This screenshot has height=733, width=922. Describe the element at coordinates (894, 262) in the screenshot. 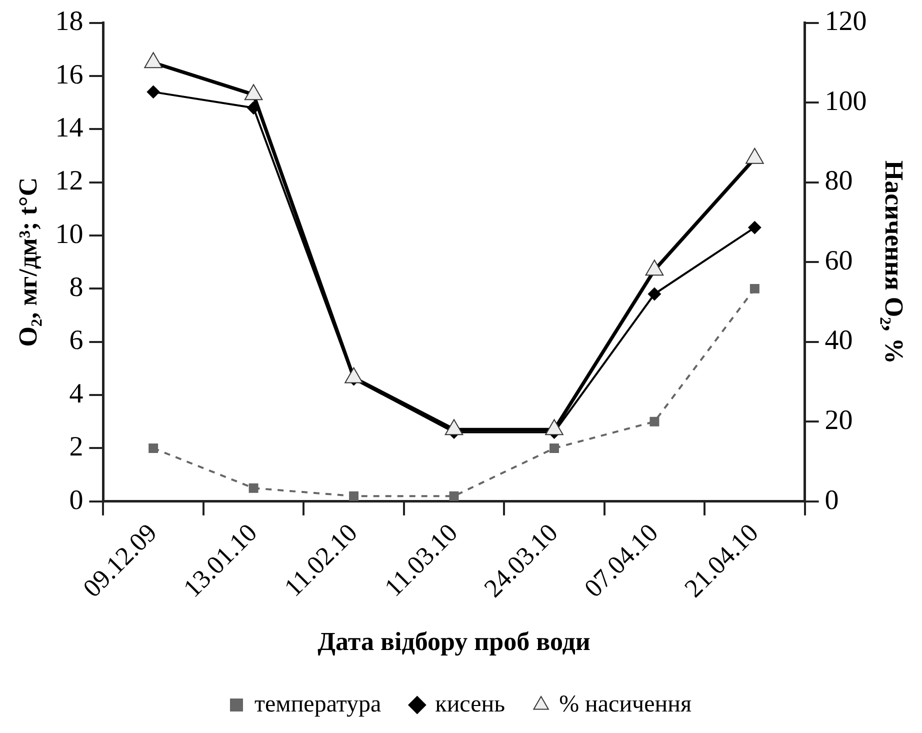

I see `y2-axis-title: Насичення O₂, %` at that location.